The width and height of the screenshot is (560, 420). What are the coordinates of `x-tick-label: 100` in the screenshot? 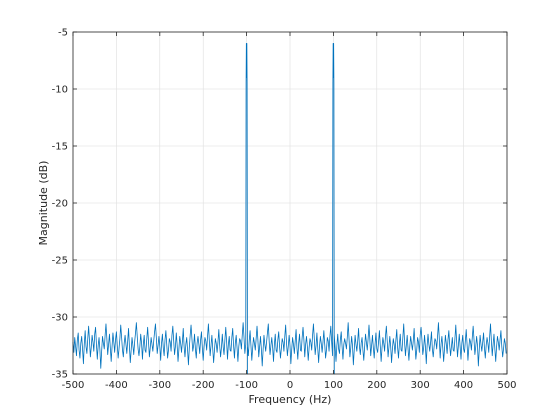 It's located at (333, 385).